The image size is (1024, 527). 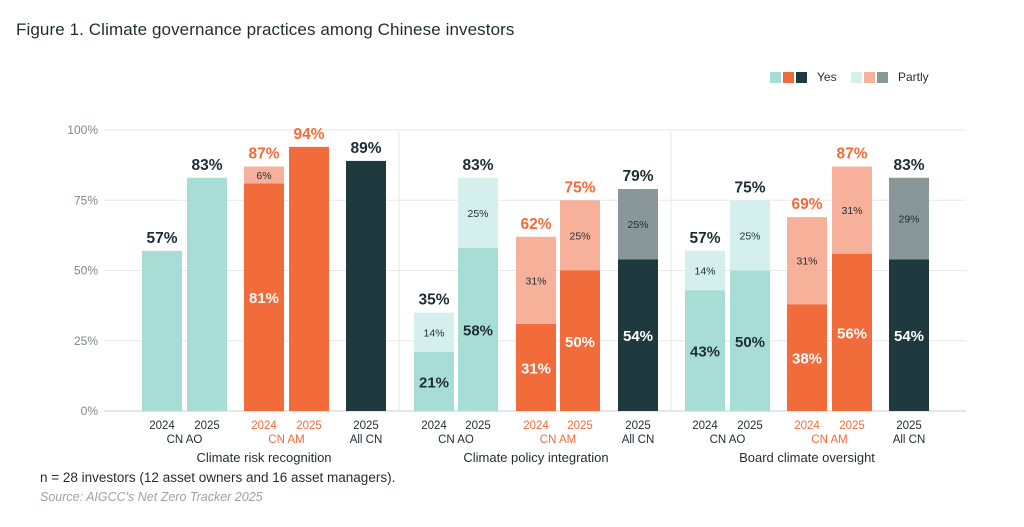 I want to click on bar-partly-label: 6%, so click(x=263, y=176).